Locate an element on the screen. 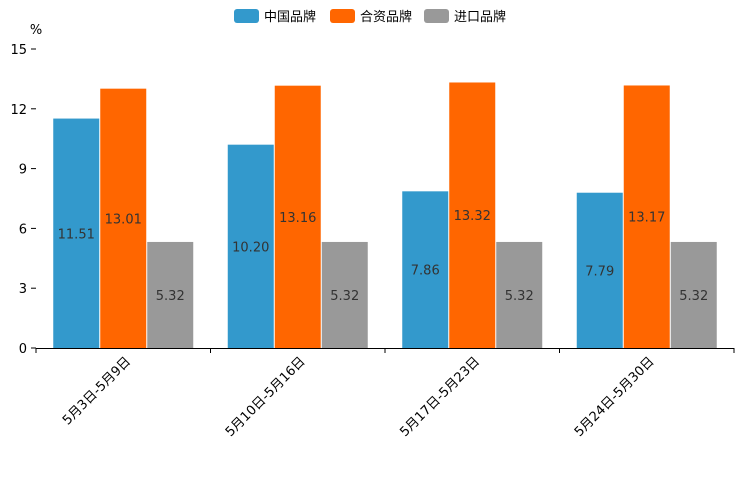 Image resolution: width=744 pixels, height=500 pixels. legend-label: 中国品牌 is located at coordinates (290, 17).